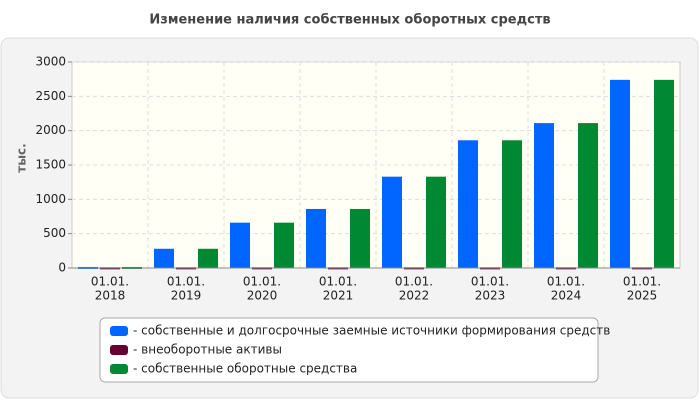  What do you see at coordinates (642, 296) in the screenshot?
I see `x-tick-label: 2025` at bounding box center [642, 296].